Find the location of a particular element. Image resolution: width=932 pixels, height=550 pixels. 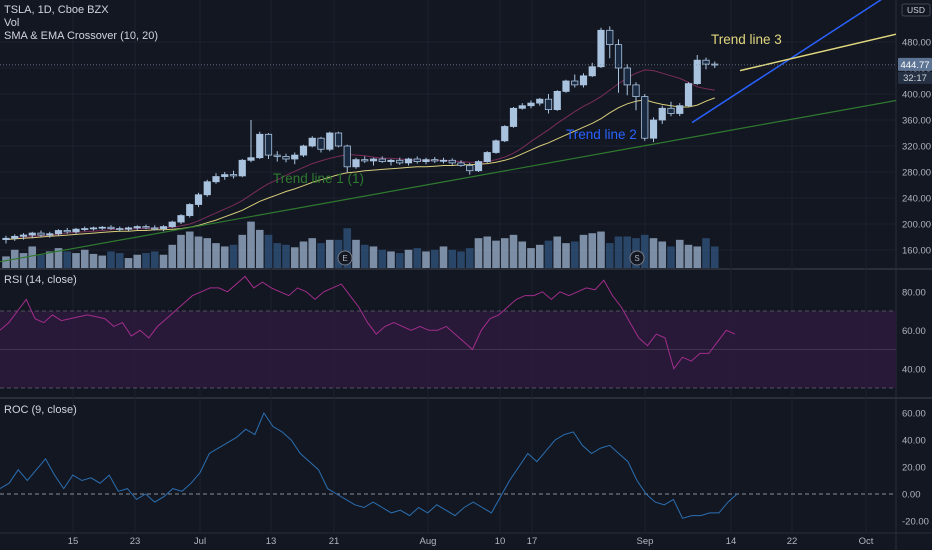

date-tick-label: 13 is located at coordinates (271, 541).